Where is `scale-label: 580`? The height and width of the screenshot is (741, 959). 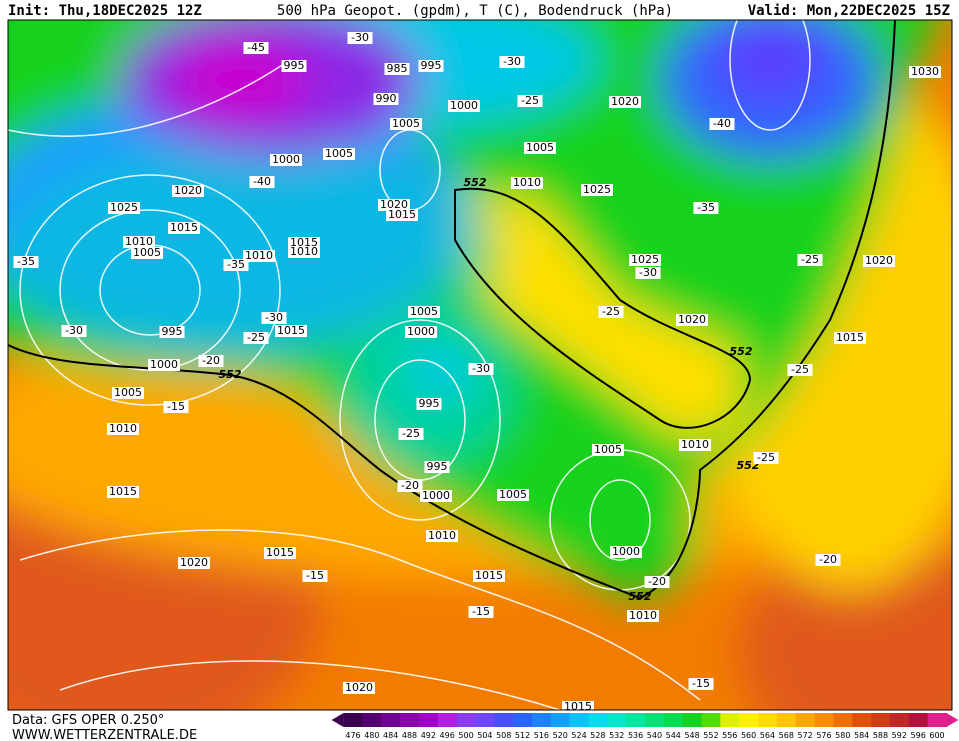 scale-label: 580 is located at coordinates (842, 735).